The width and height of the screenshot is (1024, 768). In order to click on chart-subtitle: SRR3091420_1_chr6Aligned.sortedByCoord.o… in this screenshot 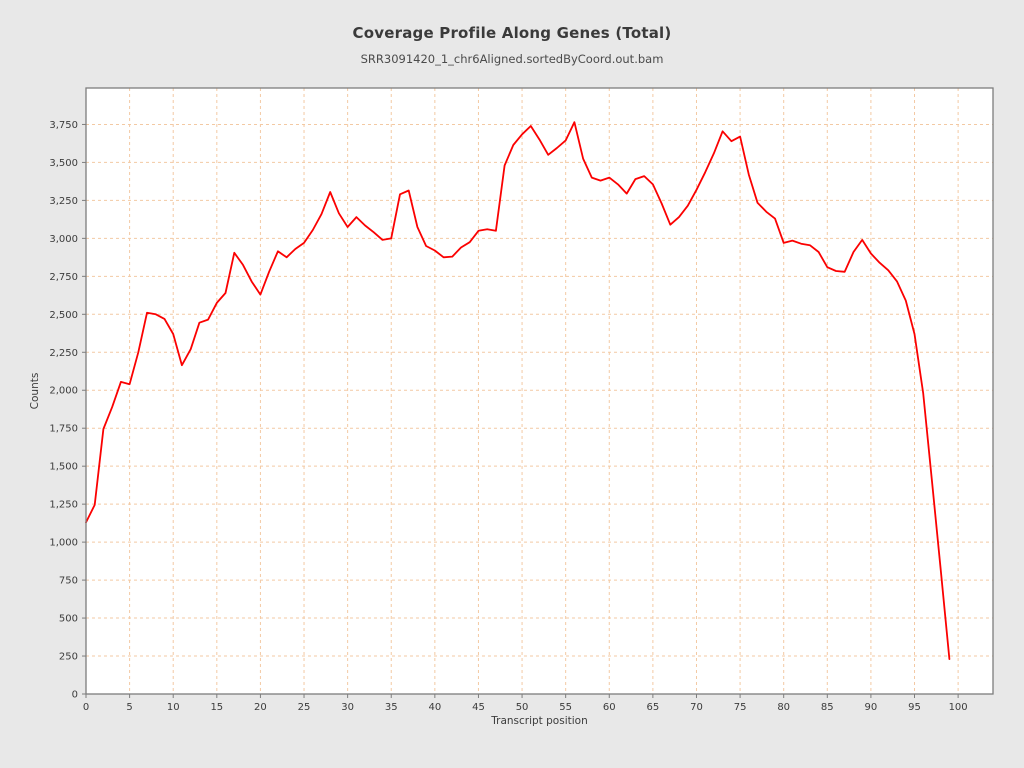, I will do `click(512, 59)`.